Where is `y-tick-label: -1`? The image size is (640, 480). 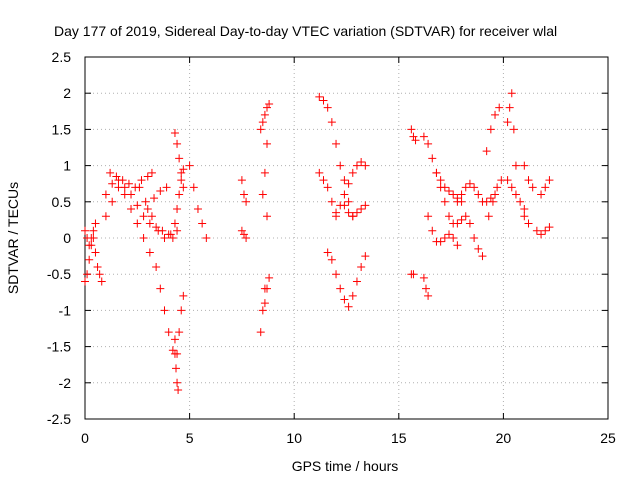
y-tick-label: -1 is located at coordinates (65, 310).